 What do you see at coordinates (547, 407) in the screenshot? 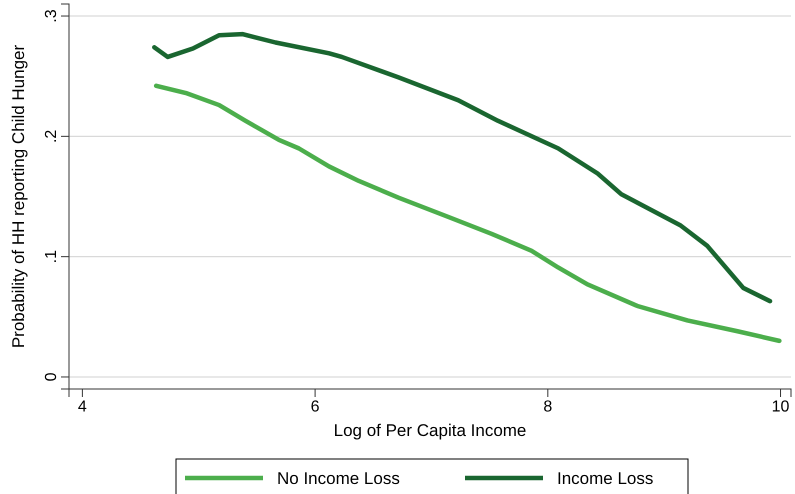
I see `x-tick-label: 8` at bounding box center [547, 407].